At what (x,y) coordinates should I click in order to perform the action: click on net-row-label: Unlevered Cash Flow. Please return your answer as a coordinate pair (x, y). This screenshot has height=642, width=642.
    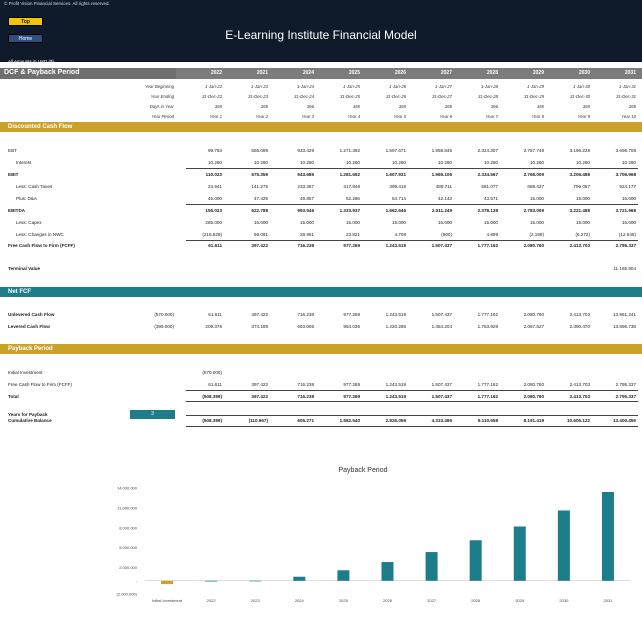
    Looking at the image, I should click on (31, 314).